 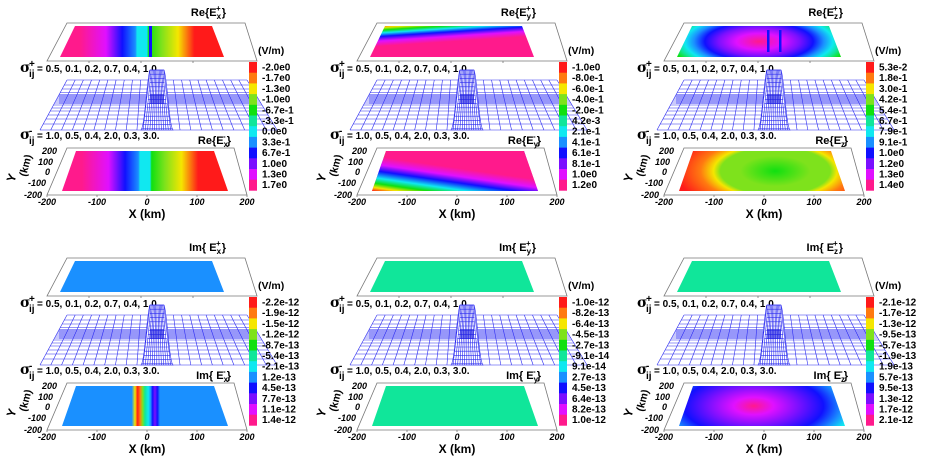 What do you see at coordinates (90, 69) in the screenshot?
I see `sigma-plus-label: σ+ij= 0.5, 0.1, 0.2, 0.7, 0.4, 1.0.` at bounding box center [90, 69].